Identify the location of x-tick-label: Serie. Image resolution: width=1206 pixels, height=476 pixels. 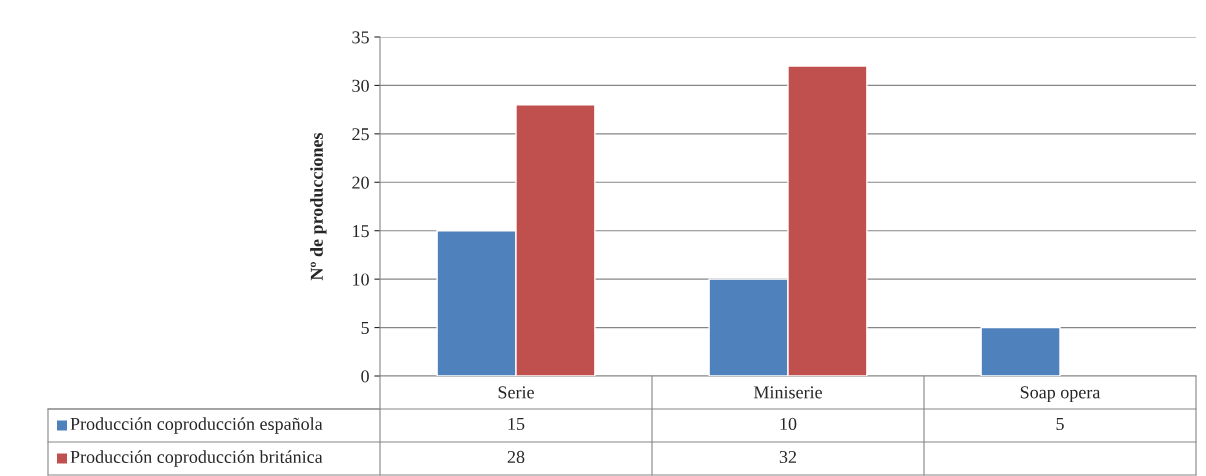
(516, 392).